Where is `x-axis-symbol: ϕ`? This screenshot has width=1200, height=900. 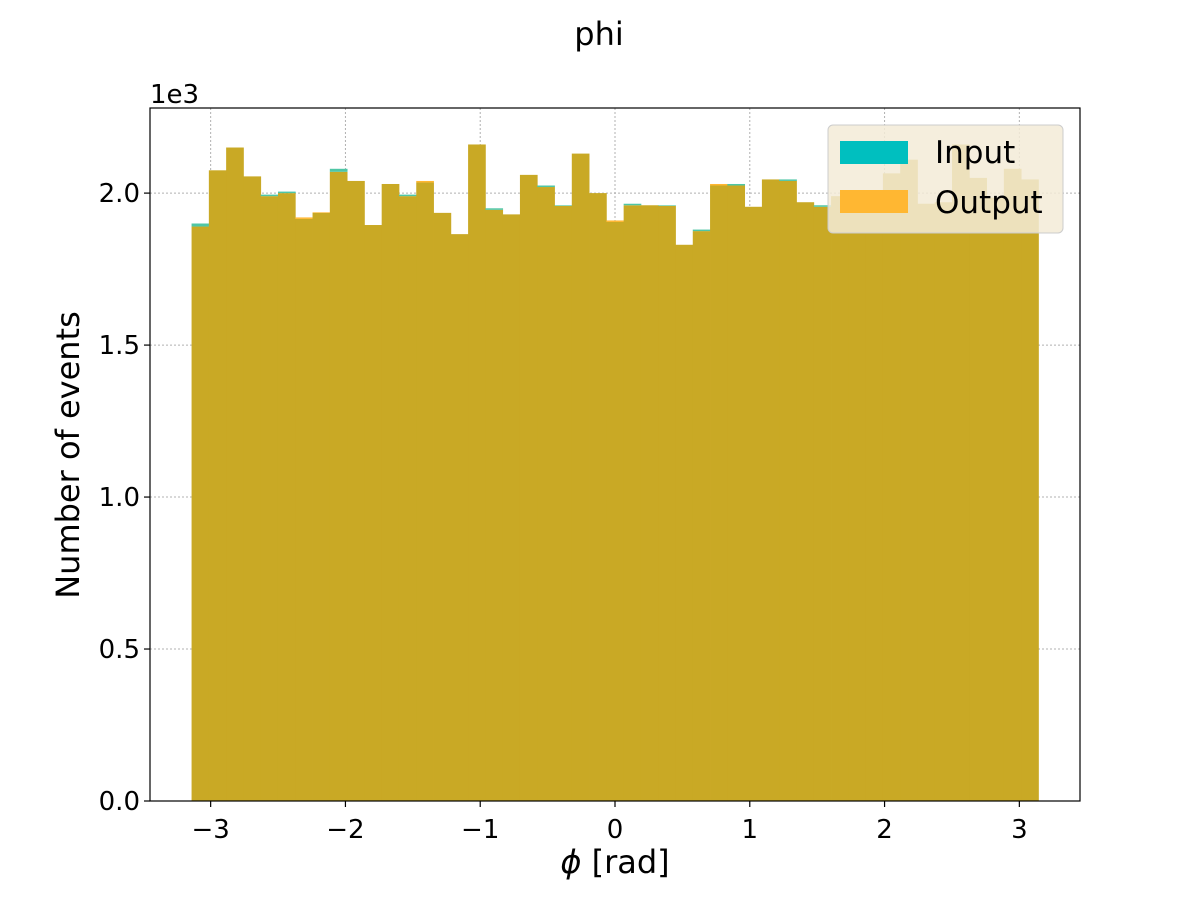 x-axis-symbol: ϕ is located at coordinates (570, 862).